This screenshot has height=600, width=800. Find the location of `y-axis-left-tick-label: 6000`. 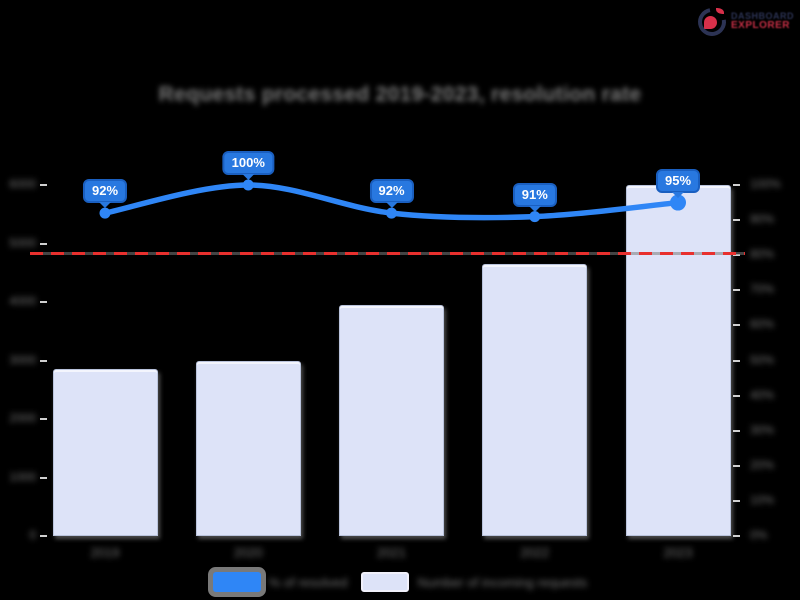

y-axis-left-tick-label: 6000 is located at coordinates (22, 184).